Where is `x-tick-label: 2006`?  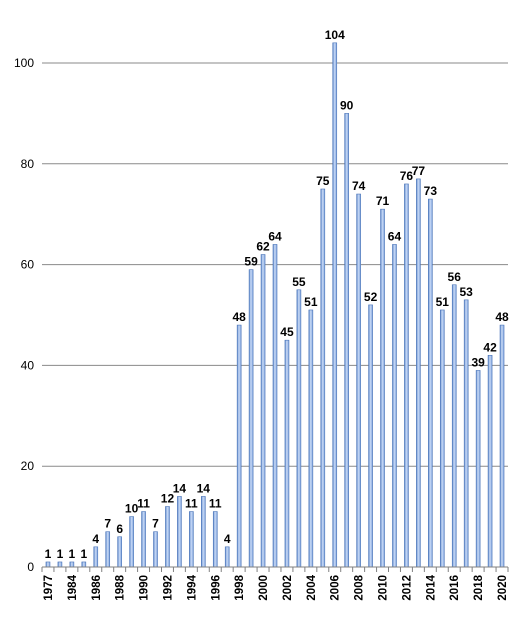
x-tick-label: 2006 is located at coordinates (336, 588).